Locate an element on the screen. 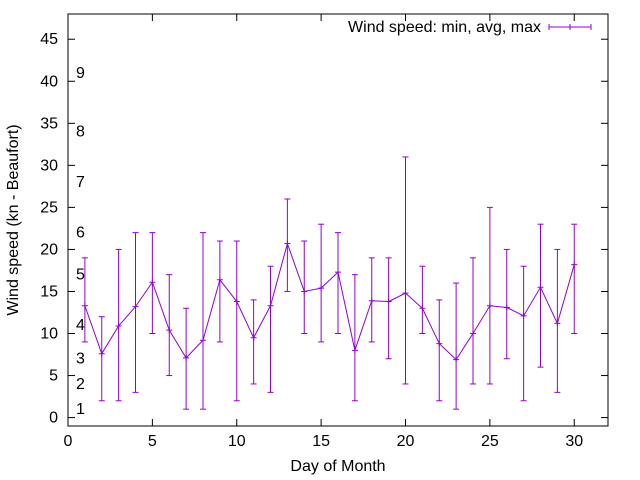  beaufort-number: 8 is located at coordinates (80, 132).